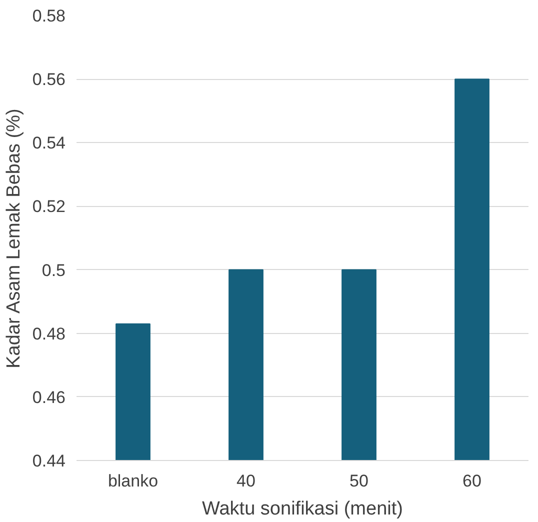 Image resolution: width=538 pixels, height=522 pixels. Describe the element at coordinates (472, 481) in the screenshot. I see `x-tick-label: 60` at that location.